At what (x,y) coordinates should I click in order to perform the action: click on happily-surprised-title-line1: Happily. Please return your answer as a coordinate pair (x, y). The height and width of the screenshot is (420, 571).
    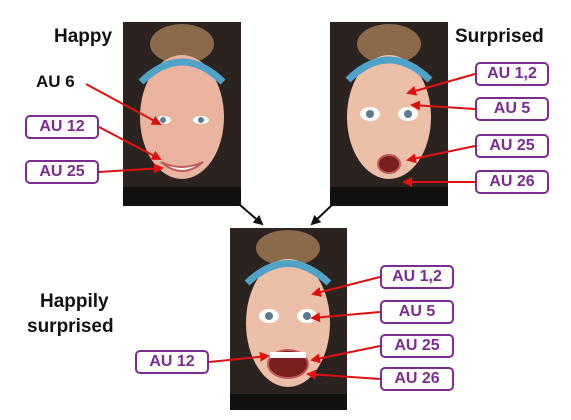
    Looking at the image, I should click on (74, 301).